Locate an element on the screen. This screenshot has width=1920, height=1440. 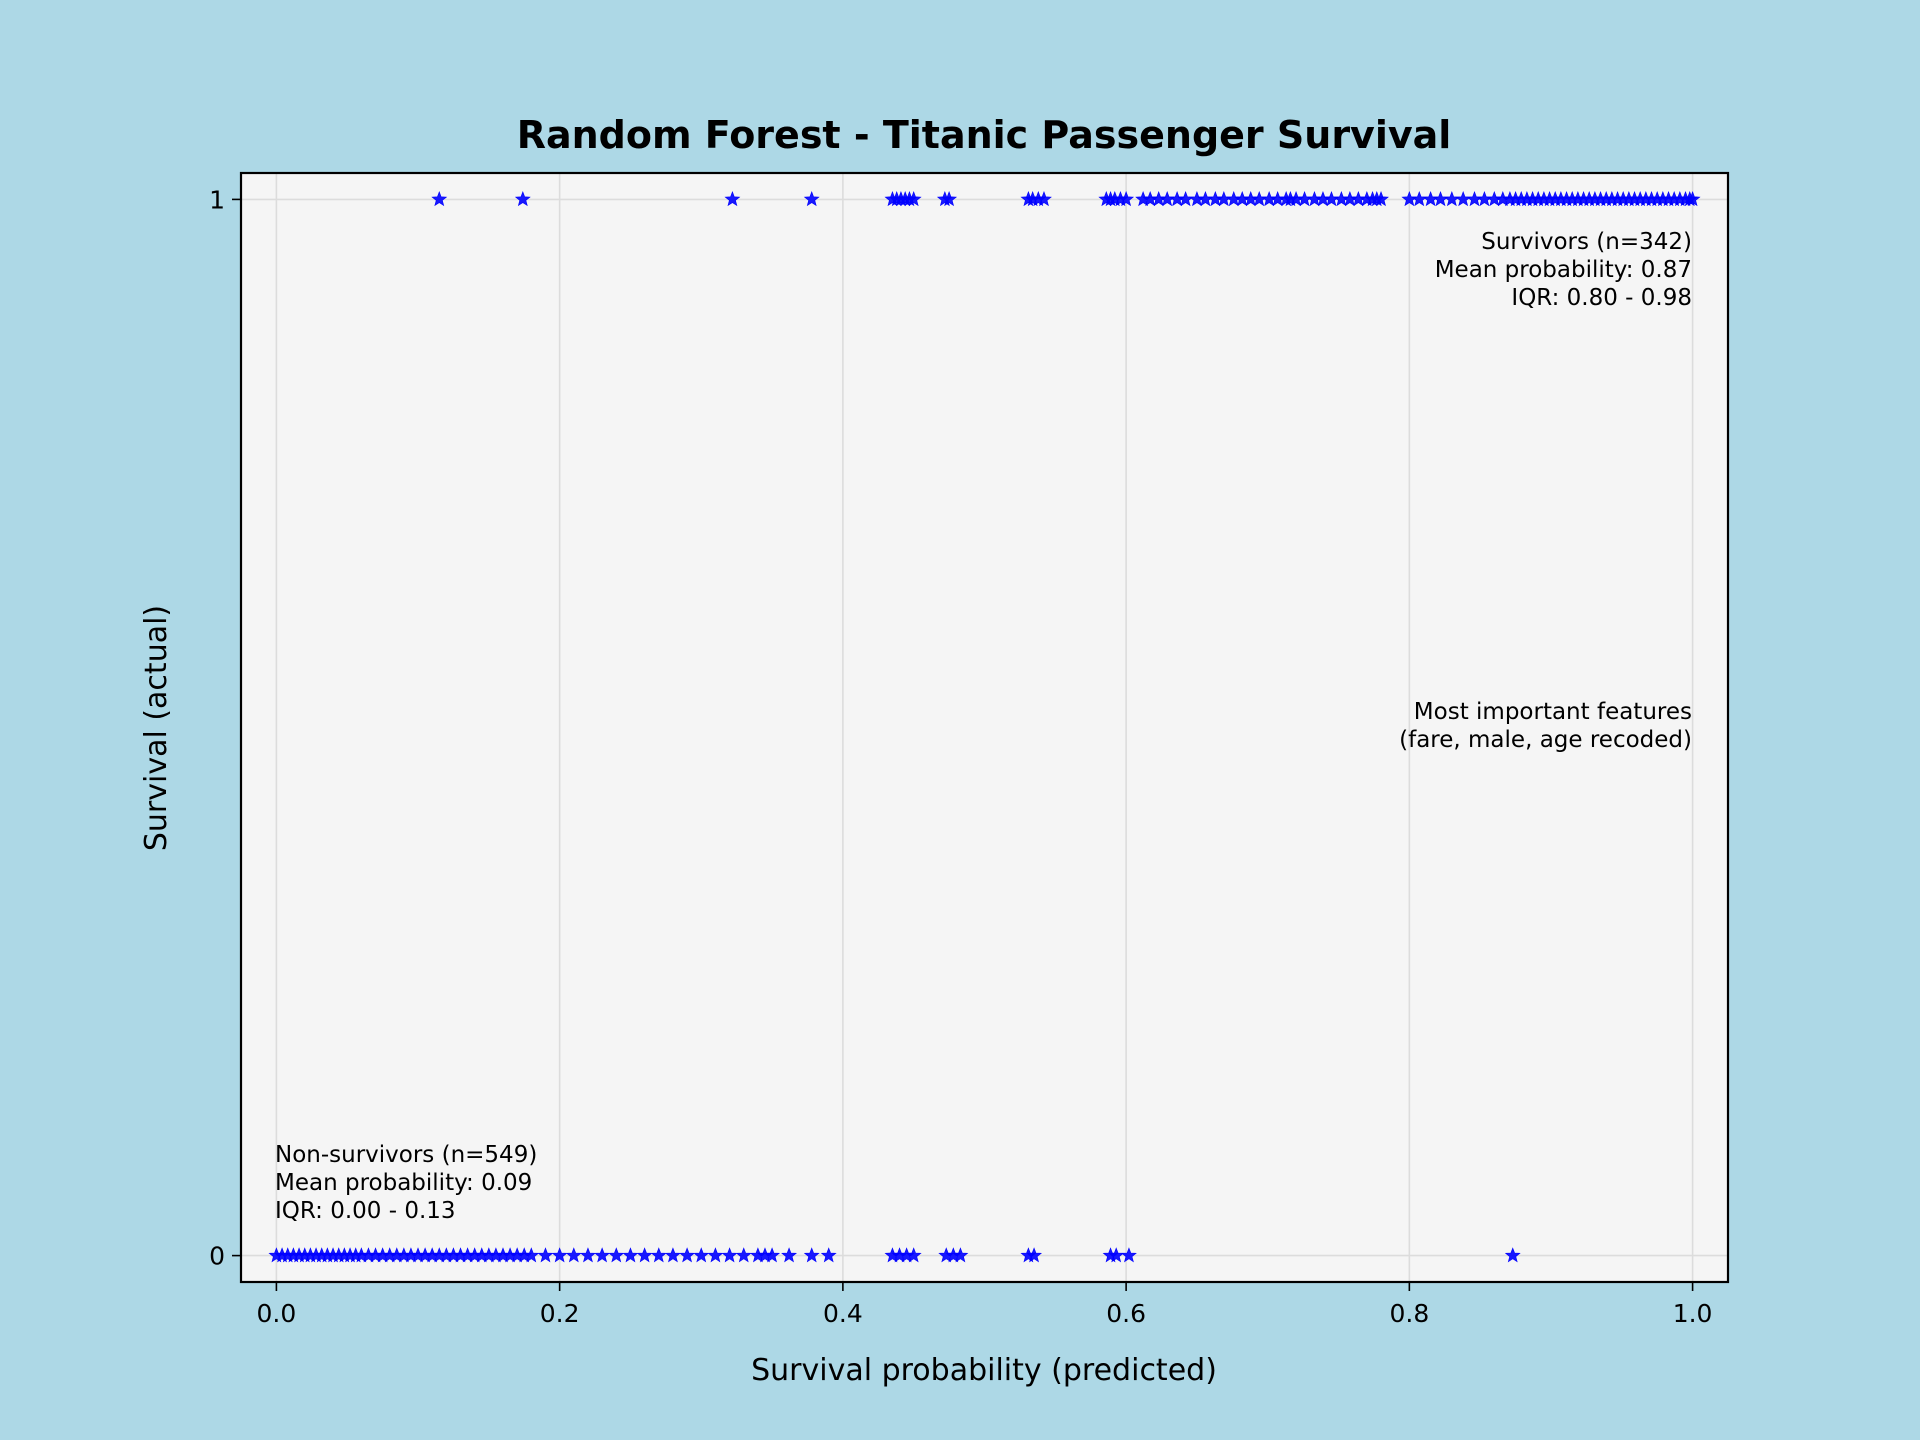
non-survivors-mean-text: Mean probability: 0.09 is located at coordinates (403, 1183).